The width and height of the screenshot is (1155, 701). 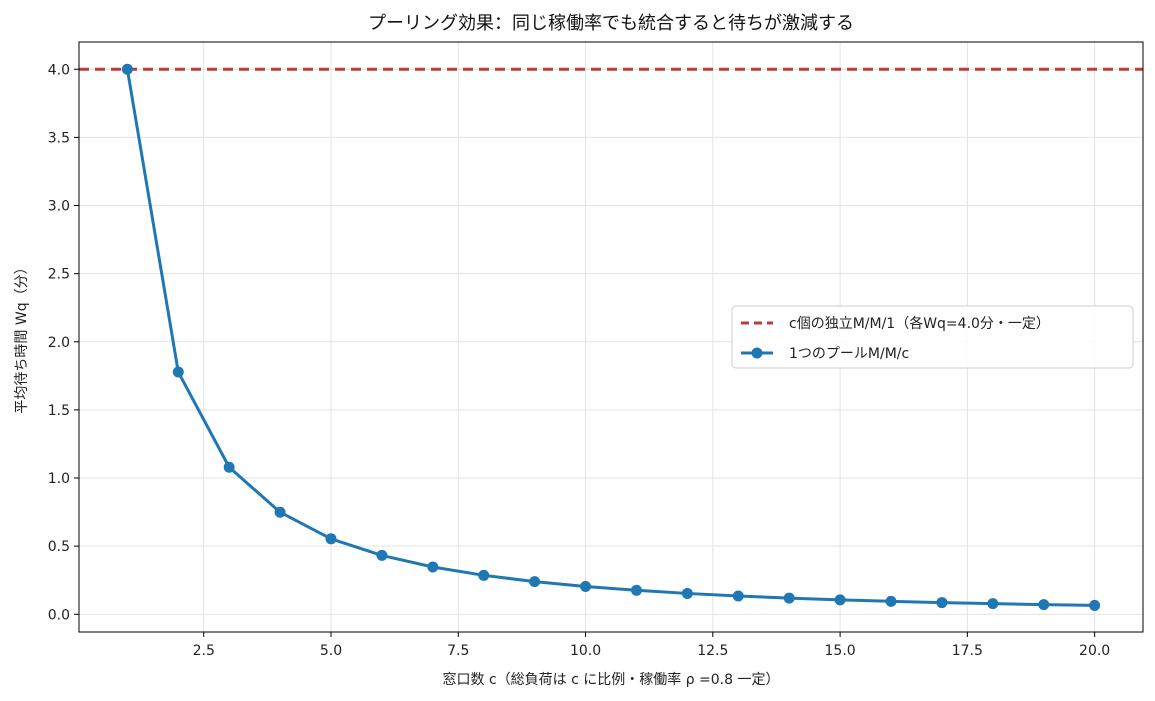 I want to click on x-axis-label: 窓口数 c（総負荷は c に比例・稼働率 ρ =0.8 一定）, so click(x=611, y=679).